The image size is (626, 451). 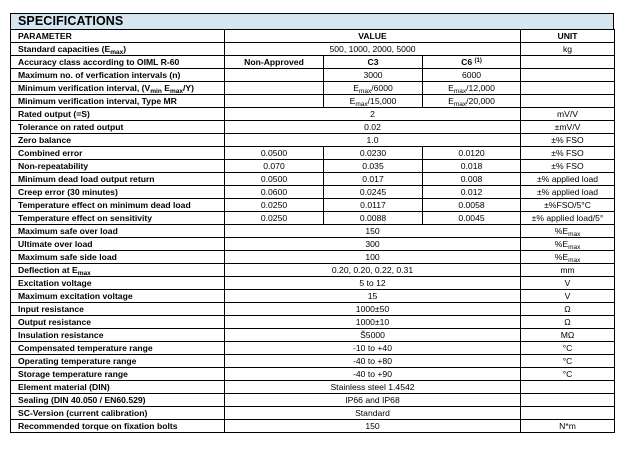 I want to click on text-segment: -40 to +90, so click(x=372, y=374).